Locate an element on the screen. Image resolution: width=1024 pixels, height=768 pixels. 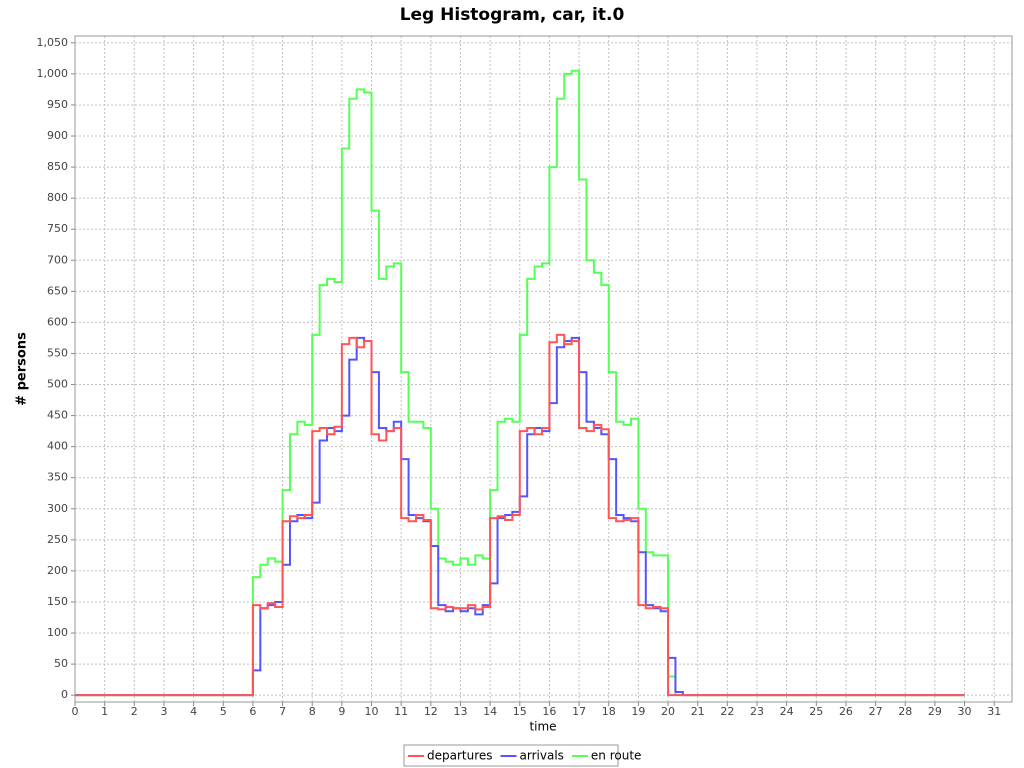
x-tick-label: 22 is located at coordinates (727, 711).